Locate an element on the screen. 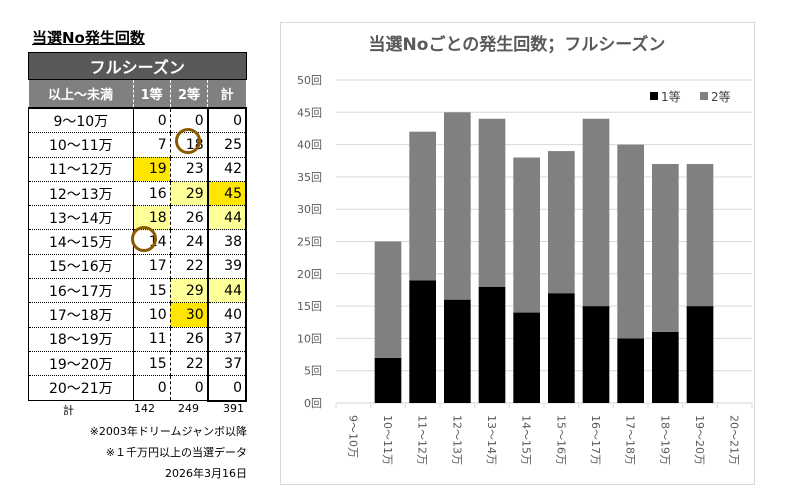 This screenshot has height=501, width=785. y-tick-label: 25回 is located at coordinates (309, 242).